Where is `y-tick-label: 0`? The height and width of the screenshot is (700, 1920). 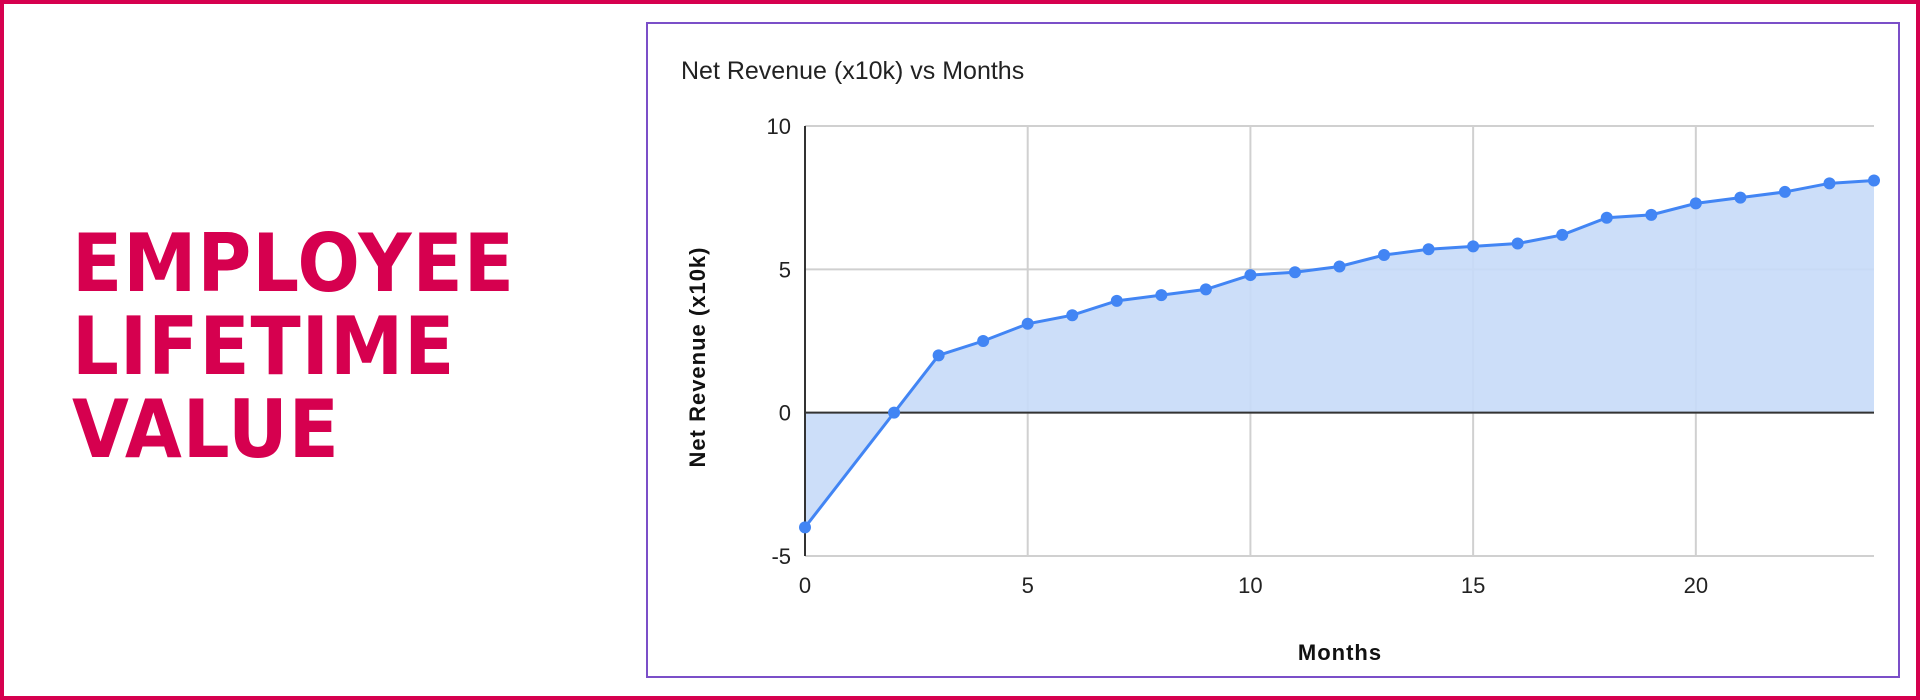
y-tick-label: 0 is located at coordinates (785, 413).